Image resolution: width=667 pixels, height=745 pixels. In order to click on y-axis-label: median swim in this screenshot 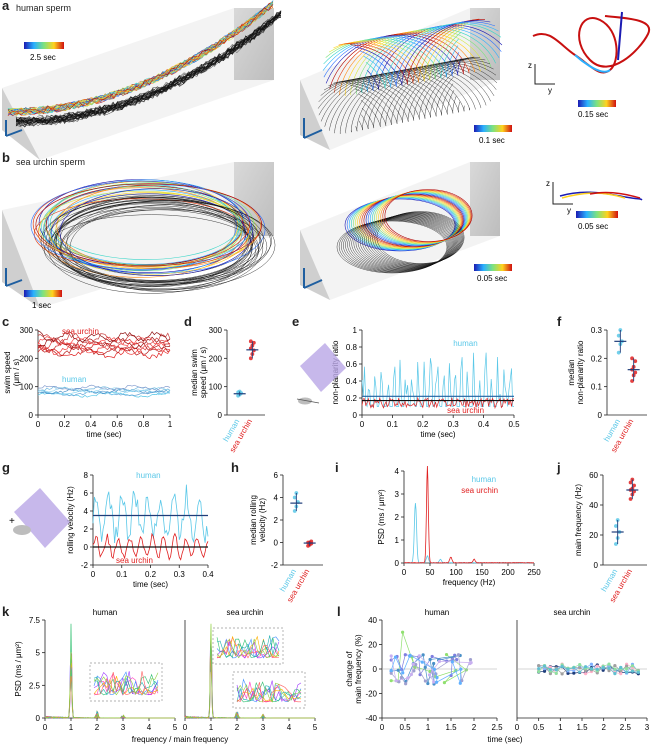, I will do `click(194, 372)`.